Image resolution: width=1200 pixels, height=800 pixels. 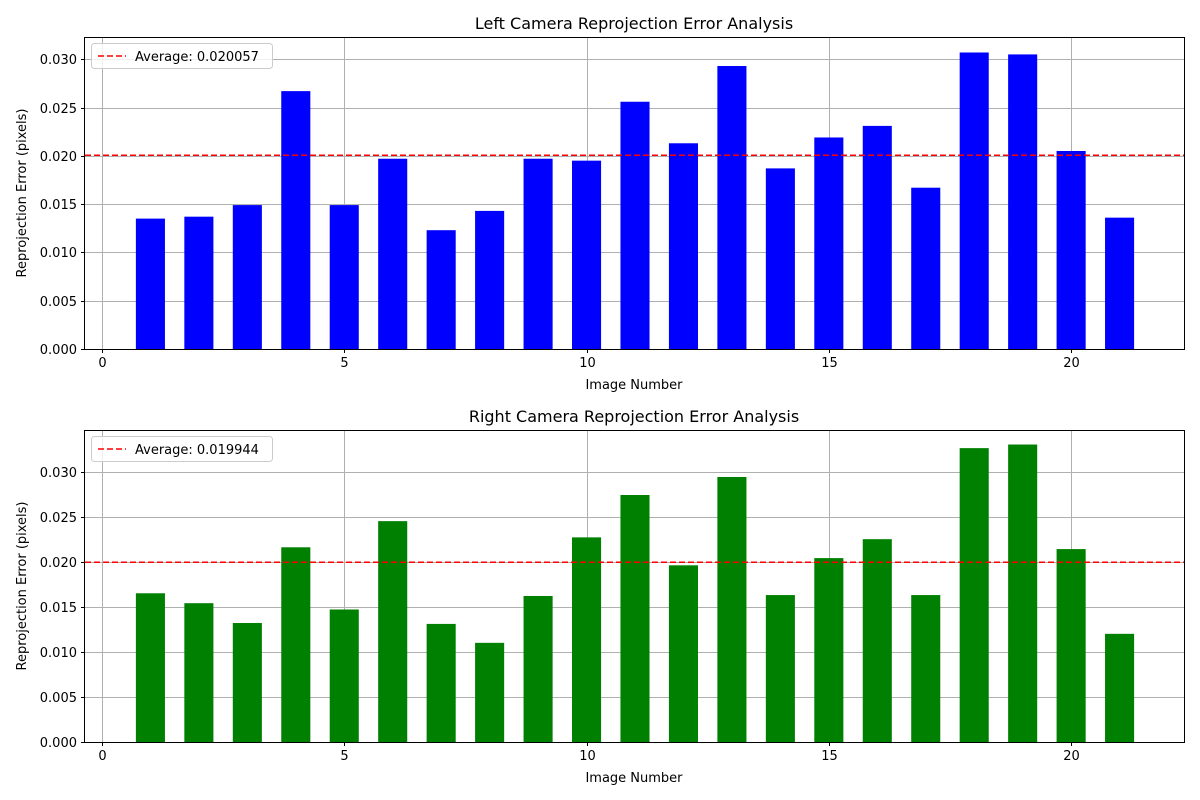 I want to click on right-camera-x-tick-label: 20, so click(x=1071, y=756).